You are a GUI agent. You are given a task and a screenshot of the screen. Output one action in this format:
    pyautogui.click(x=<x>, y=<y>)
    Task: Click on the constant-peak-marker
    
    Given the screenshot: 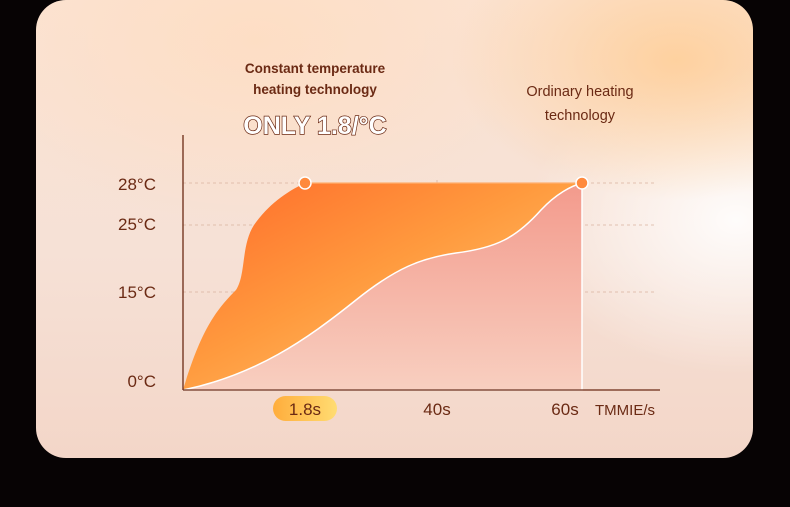 What is the action you would take?
    pyautogui.click(x=305, y=183)
    